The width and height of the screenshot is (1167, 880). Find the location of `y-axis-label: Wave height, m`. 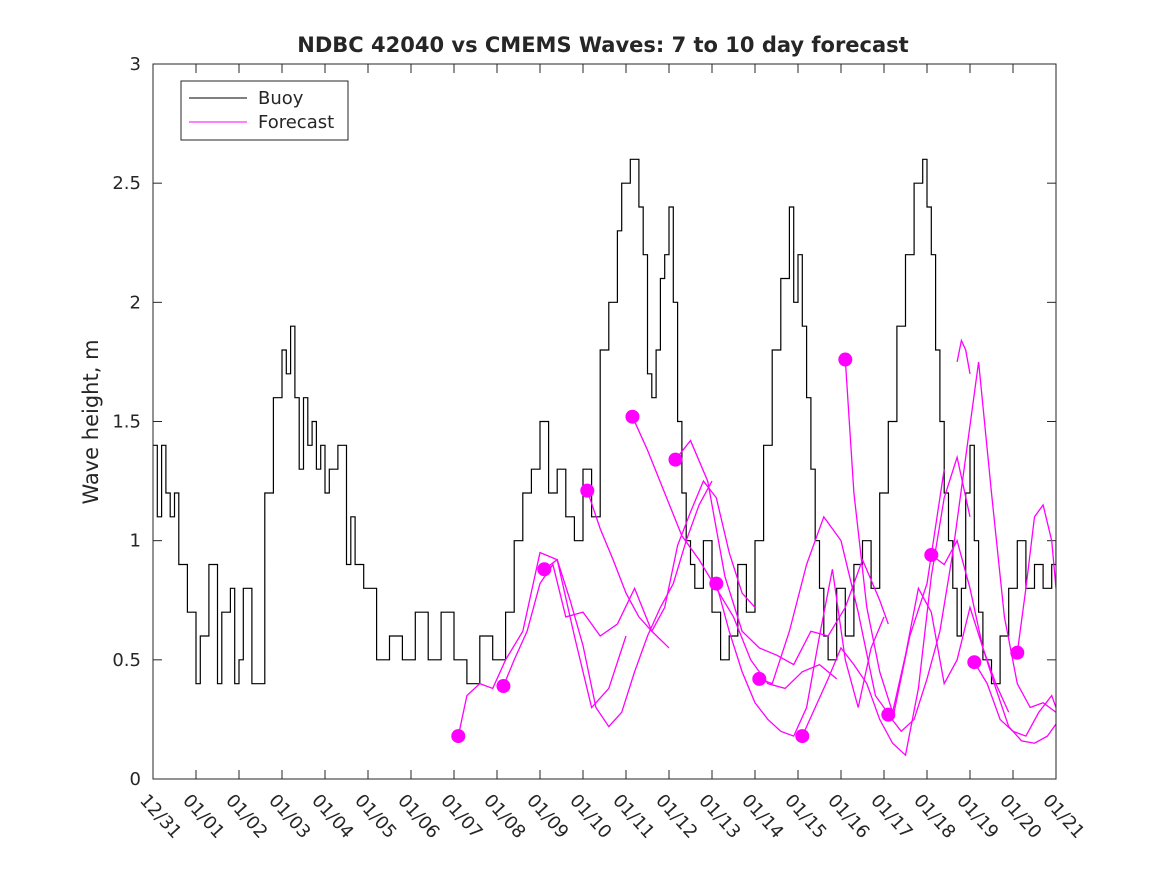

y-axis-label: Wave height, m is located at coordinates (91, 421).